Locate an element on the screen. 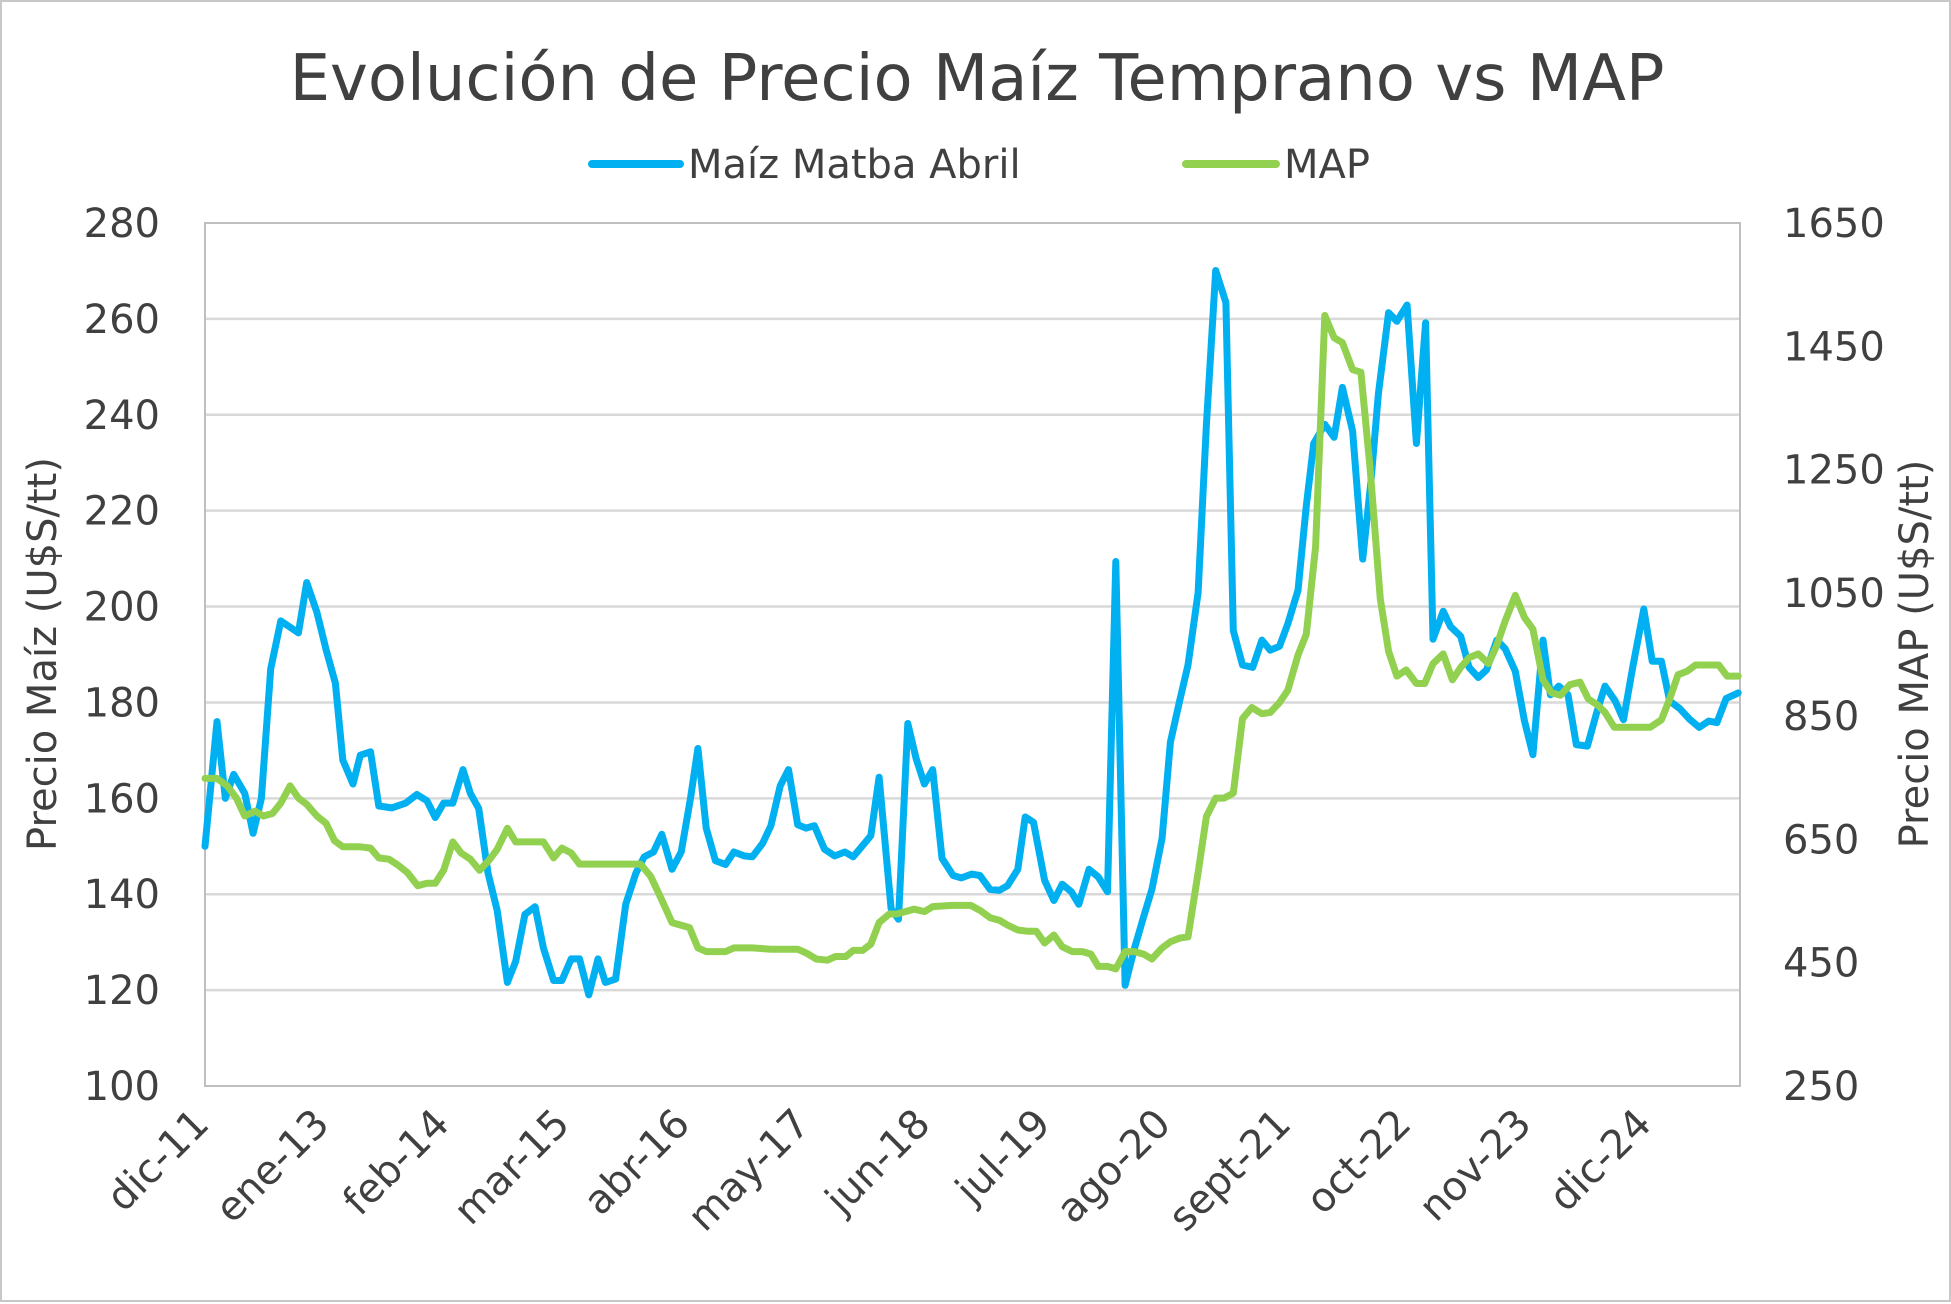 The width and height of the screenshot is (1951, 1304). x-tick-label: ago-20 is located at coordinates (1114, 1167).